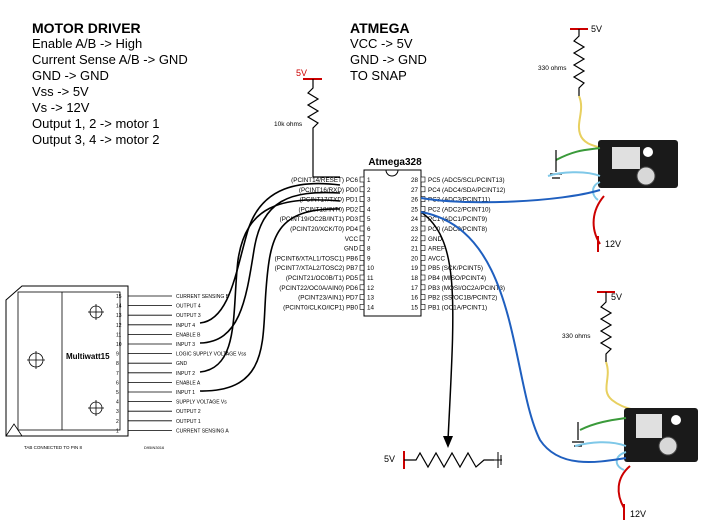 The image size is (708, 531). I want to click on atmega-line: VCC -> 5V, so click(381, 43).